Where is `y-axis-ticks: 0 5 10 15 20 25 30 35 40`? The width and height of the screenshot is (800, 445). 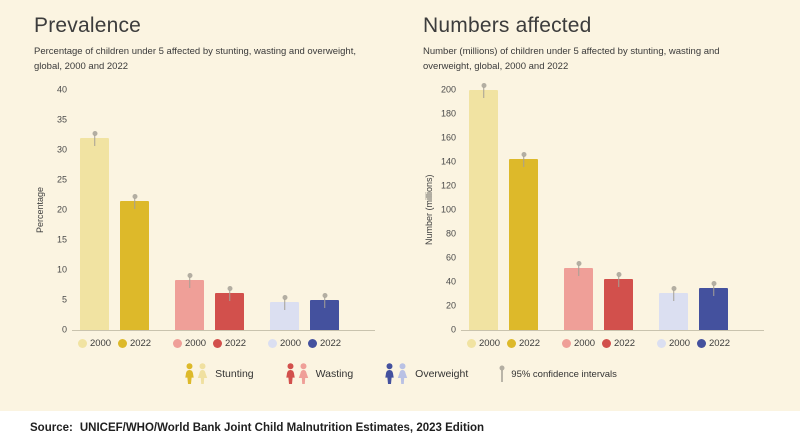
y-axis-ticks: 0 5 10 15 20 25 30 35 40 is located at coordinates (59, 209).